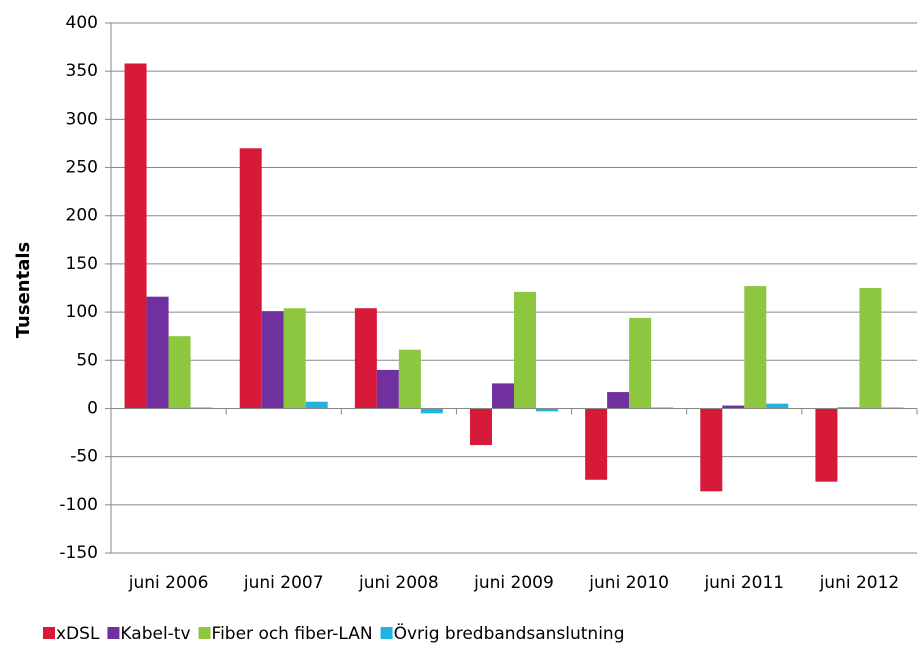 The width and height of the screenshot is (920, 648). Describe the element at coordinates (743, 583) in the screenshot. I see `x-tick-label: juni 2011` at that location.